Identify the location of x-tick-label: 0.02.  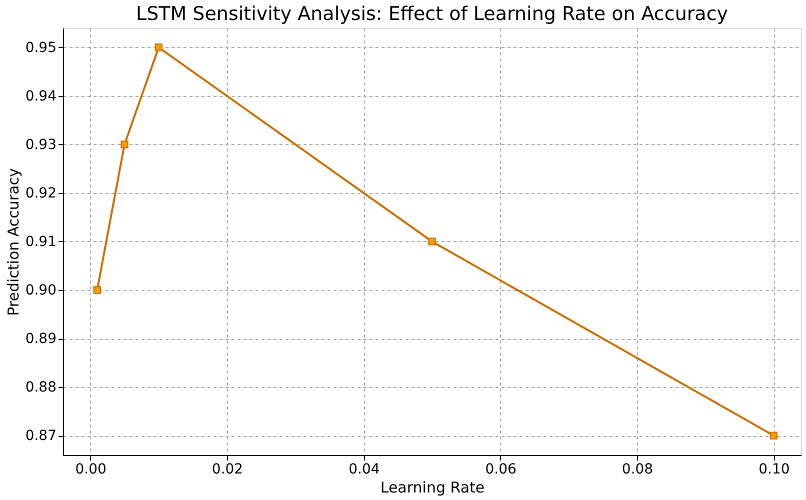
(228, 470).